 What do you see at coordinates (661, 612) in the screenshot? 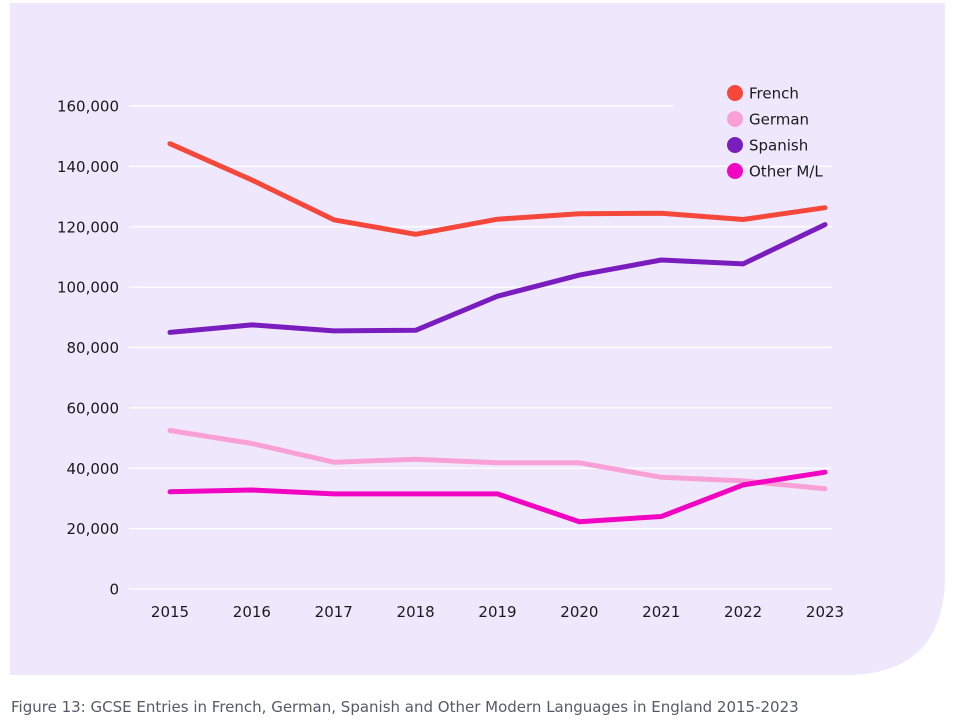
I see `x-tick-label: 2021` at bounding box center [661, 612].